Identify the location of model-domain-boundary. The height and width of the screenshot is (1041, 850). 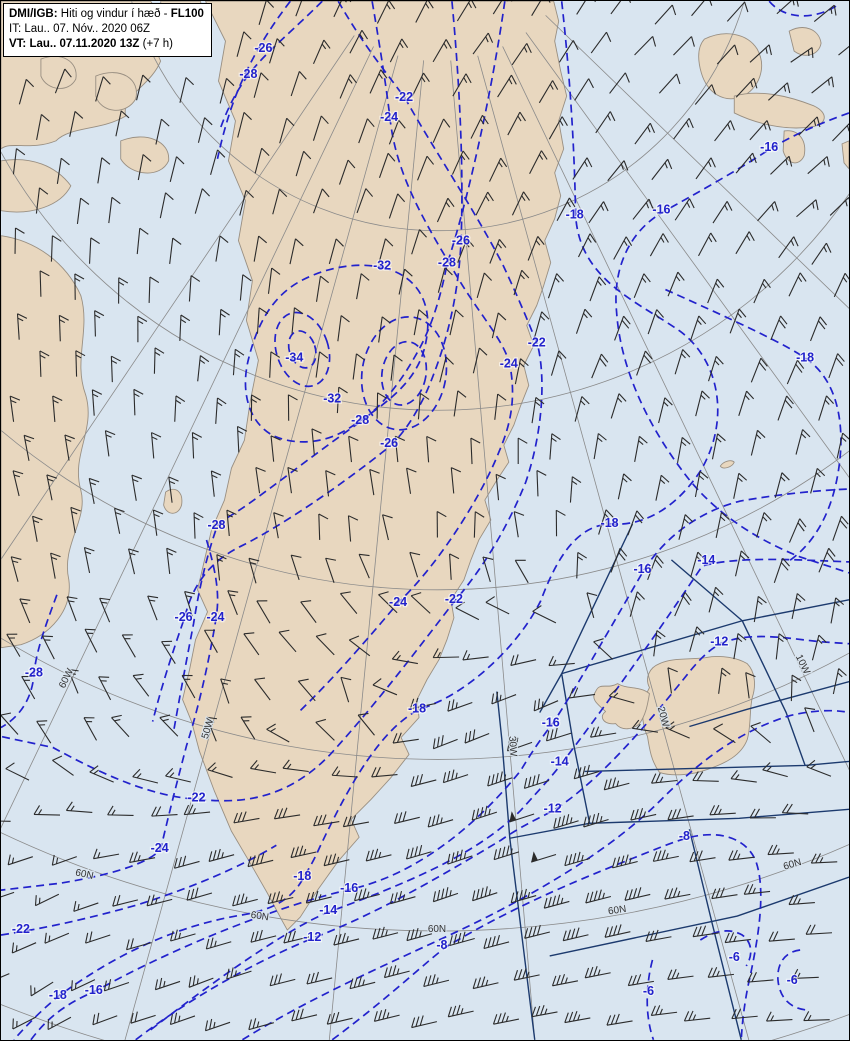
(738, 662).